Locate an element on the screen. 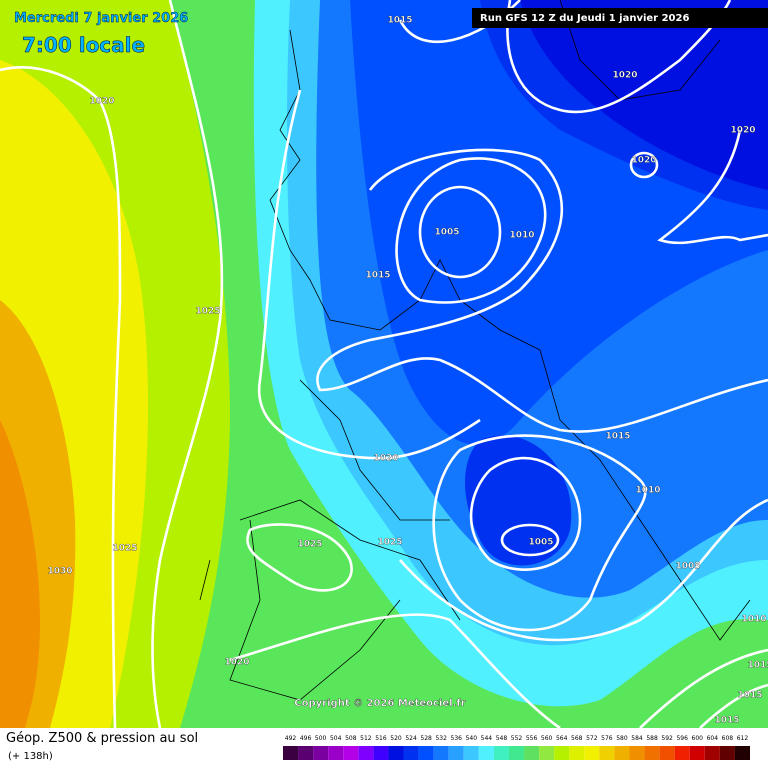 The height and width of the screenshot is (768, 768). legend-label: 512 is located at coordinates (366, 738).